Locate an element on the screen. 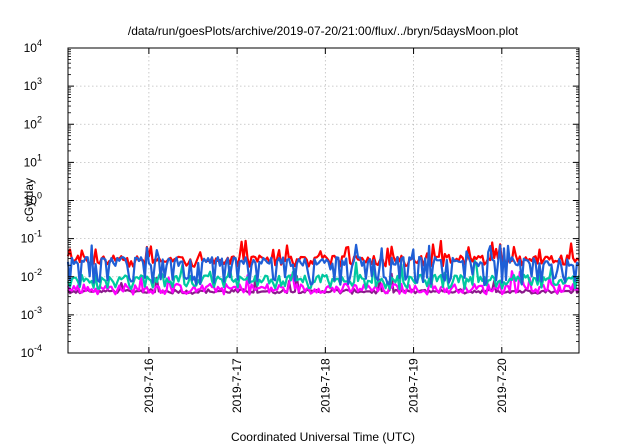 This screenshot has height=448, width=640. x-tick-label: 2019-7-17 is located at coordinates (237, 385).